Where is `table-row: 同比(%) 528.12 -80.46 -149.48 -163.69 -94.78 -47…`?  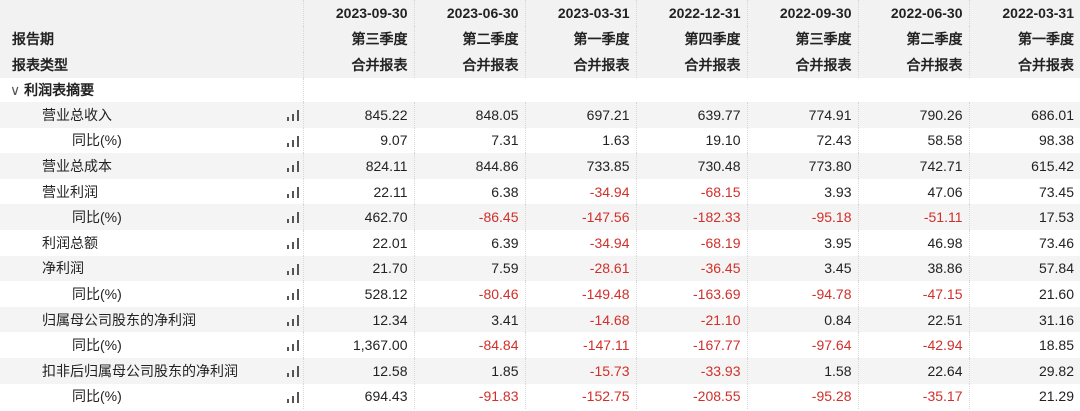 table-row: 同比(%) 528.12 -80.46 -149.48 -163.69 -94.78 -47… is located at coordinates (540, 294).